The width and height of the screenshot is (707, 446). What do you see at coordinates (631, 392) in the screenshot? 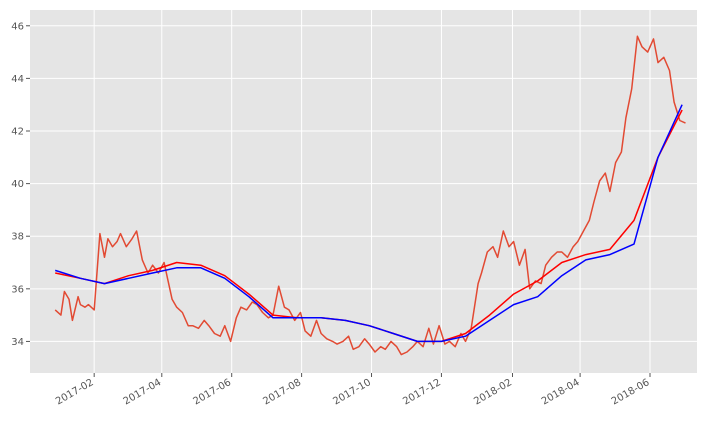
I see `x-tick-label: 2018-06` at bounding box center [631, 392].